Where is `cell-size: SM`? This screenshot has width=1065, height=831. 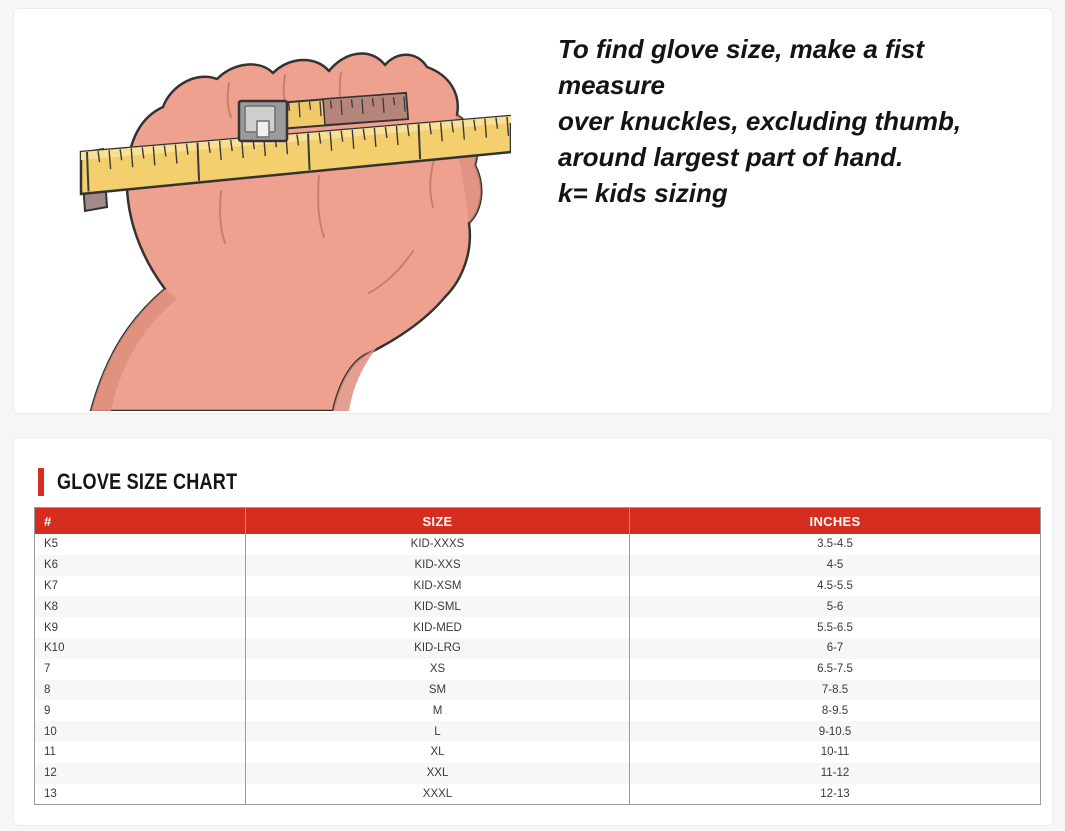
cell-size: SM is located at coordinates (437, 690).